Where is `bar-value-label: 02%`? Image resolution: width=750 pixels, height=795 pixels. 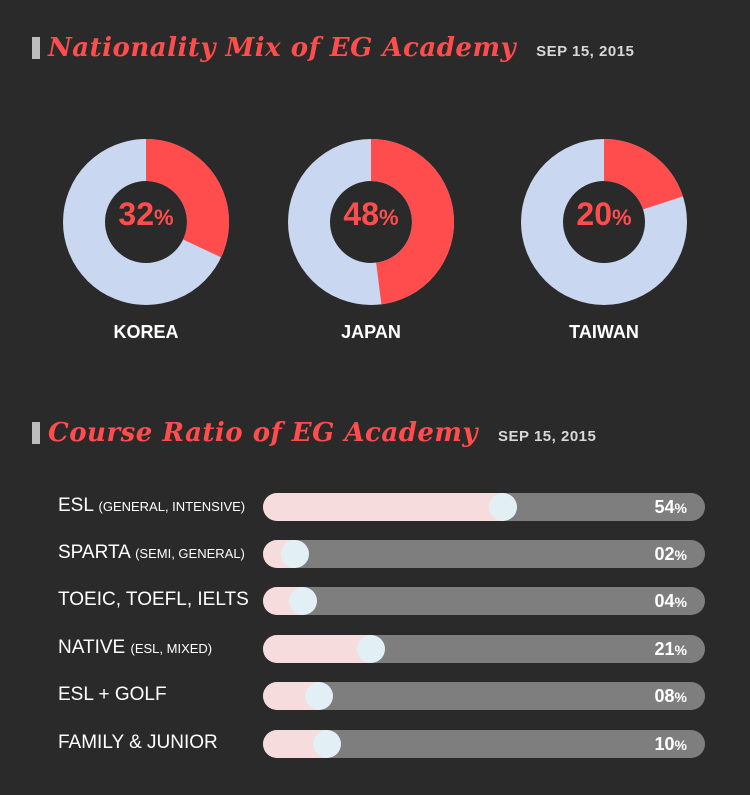 bar-value-label: 02% is located at coordinates (671, 554).